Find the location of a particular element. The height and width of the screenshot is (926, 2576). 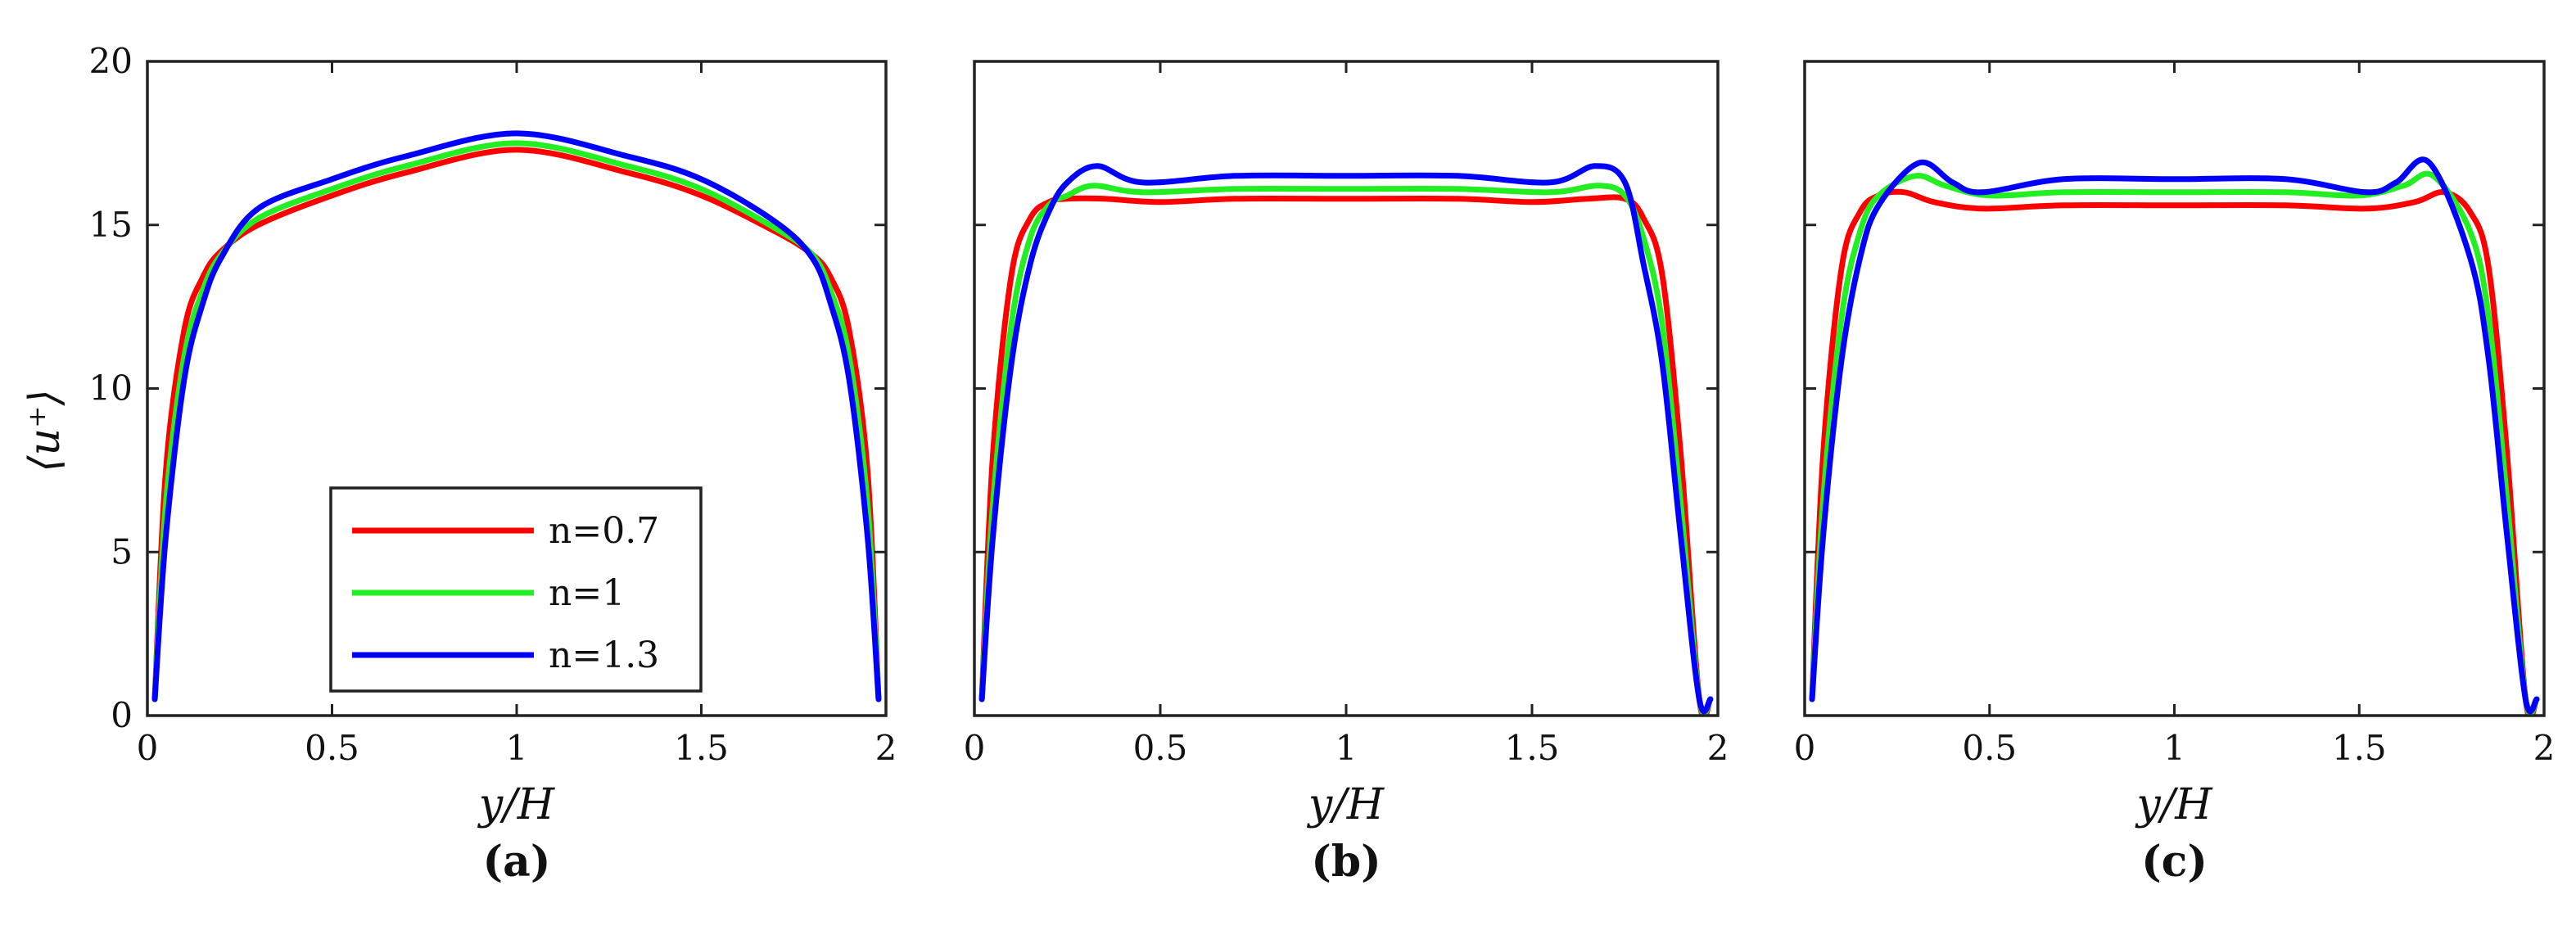

y-axis-label: ⟨u⁺⟩ is located at coordinates (45, 431).